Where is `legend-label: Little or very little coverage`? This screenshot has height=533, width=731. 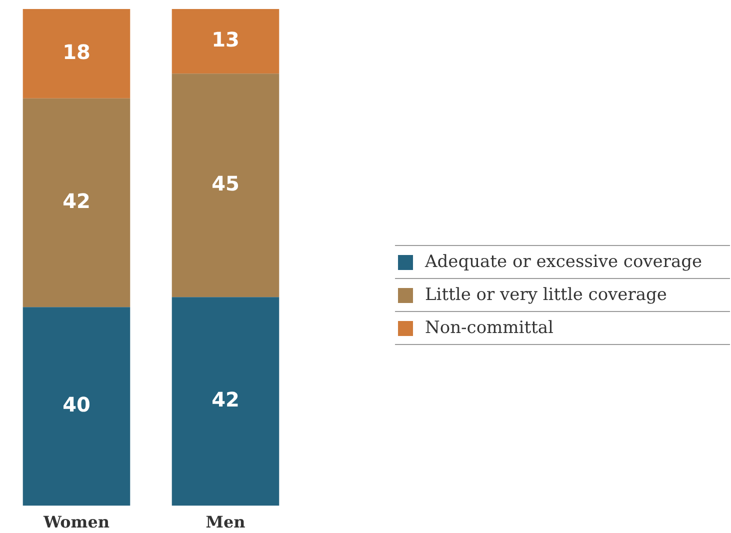 legend-label: Little or very little coverage is located at coordinates (546, 295).